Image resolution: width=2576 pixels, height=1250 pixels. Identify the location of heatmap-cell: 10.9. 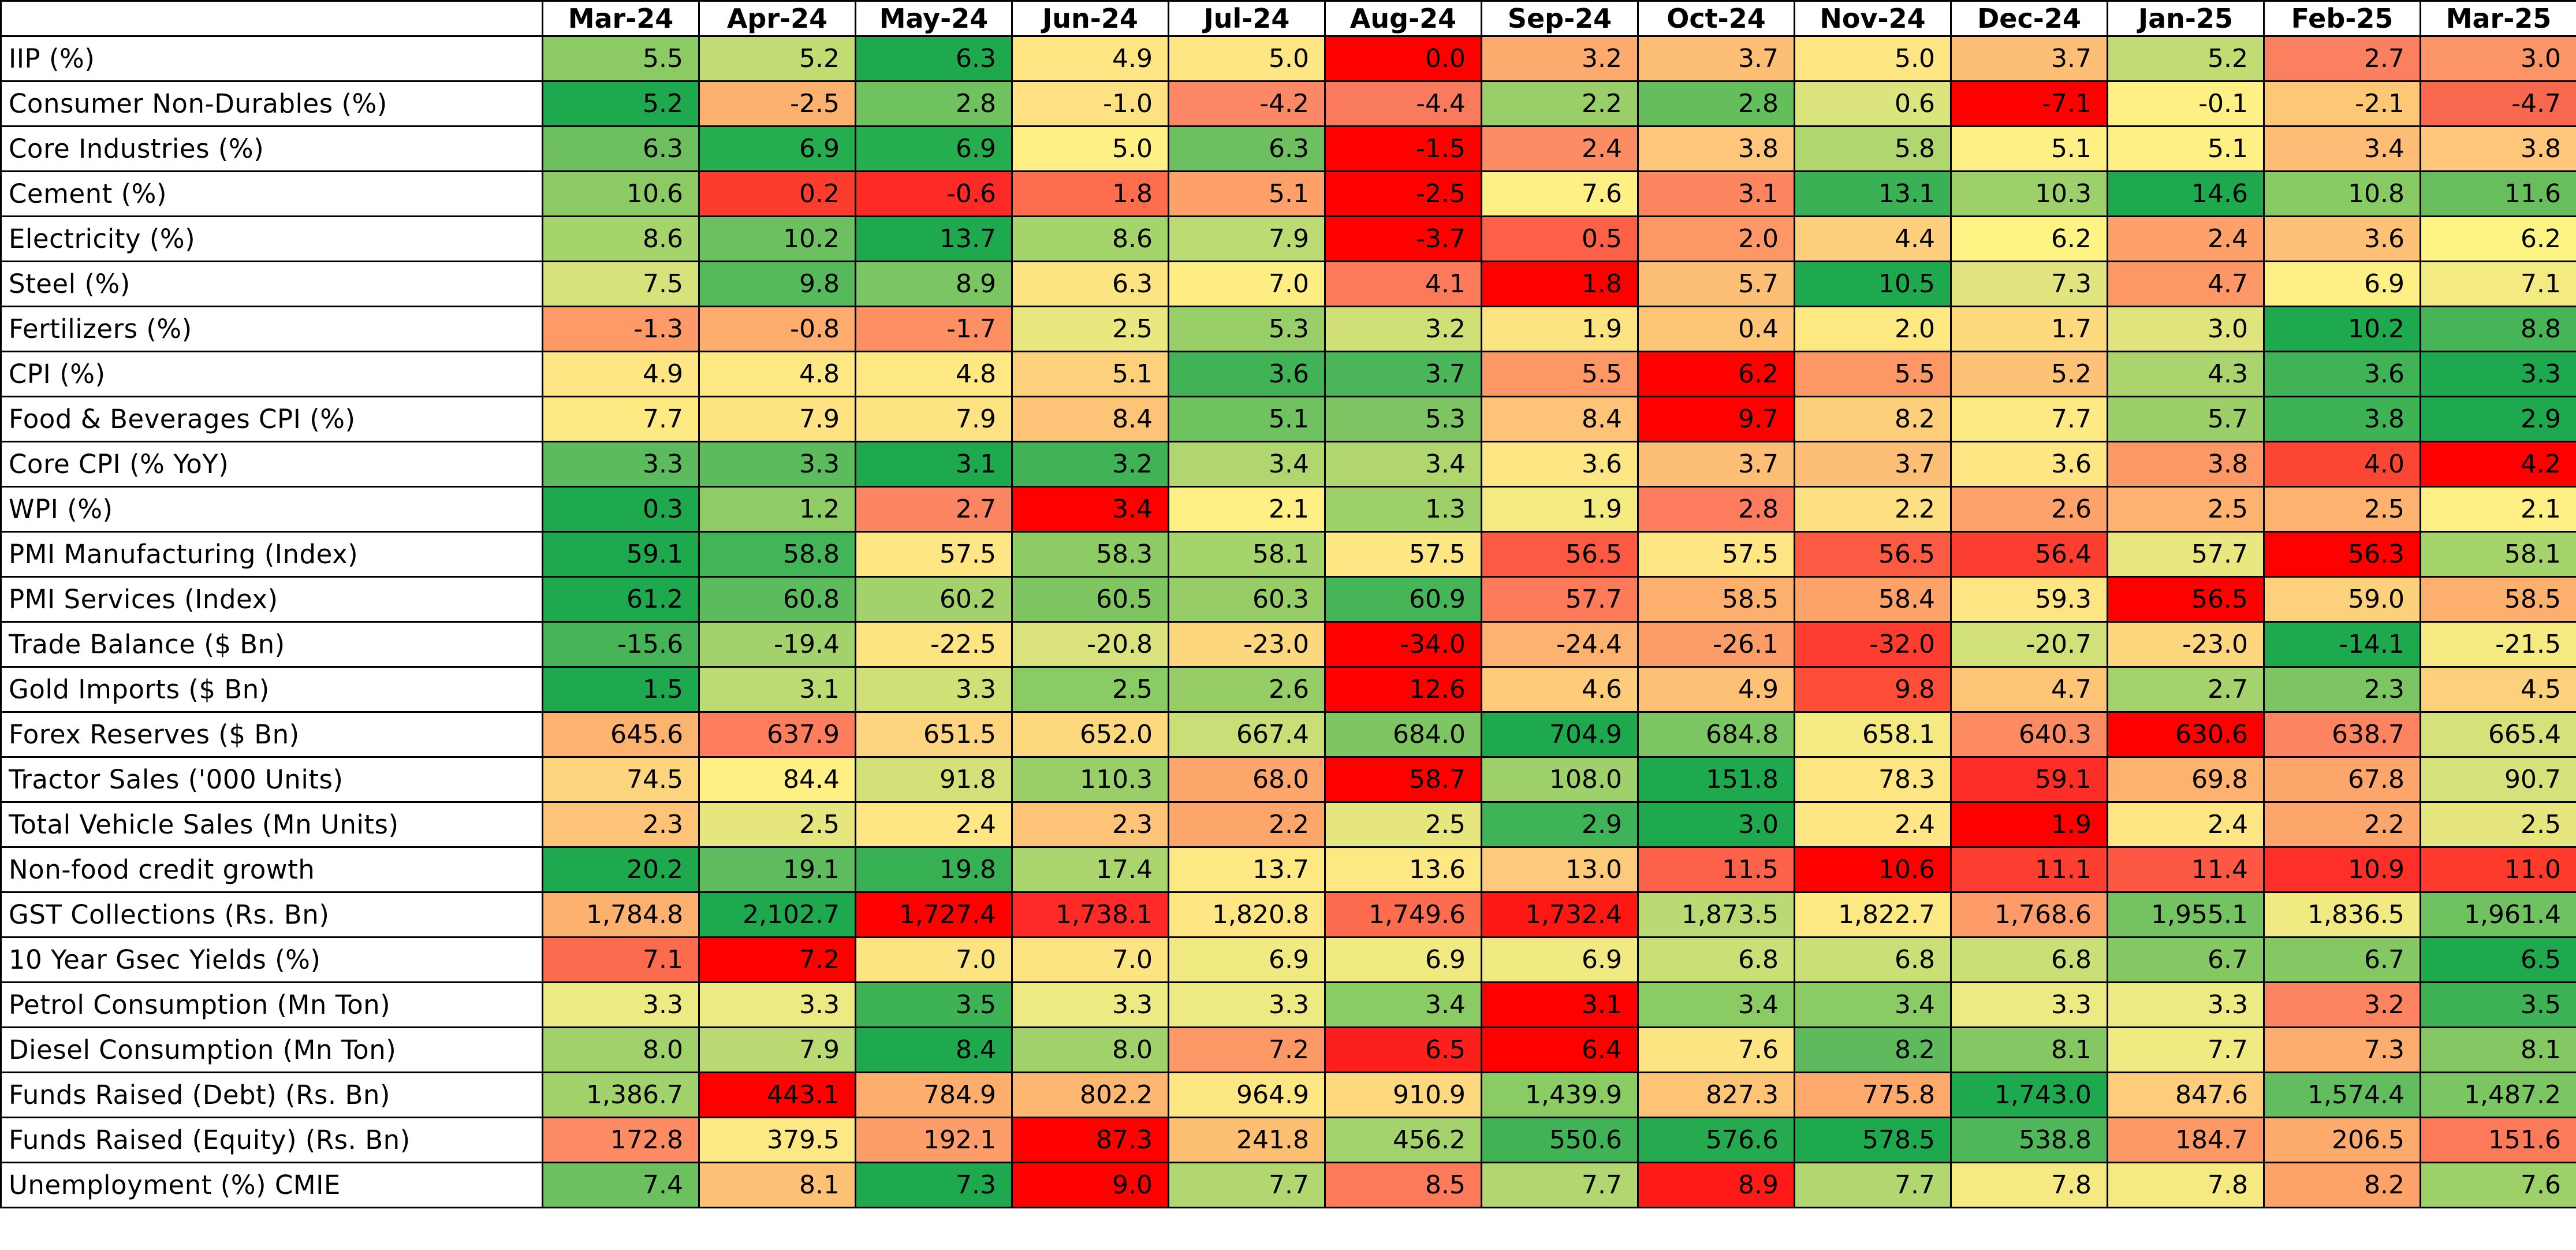
(2342, 870).